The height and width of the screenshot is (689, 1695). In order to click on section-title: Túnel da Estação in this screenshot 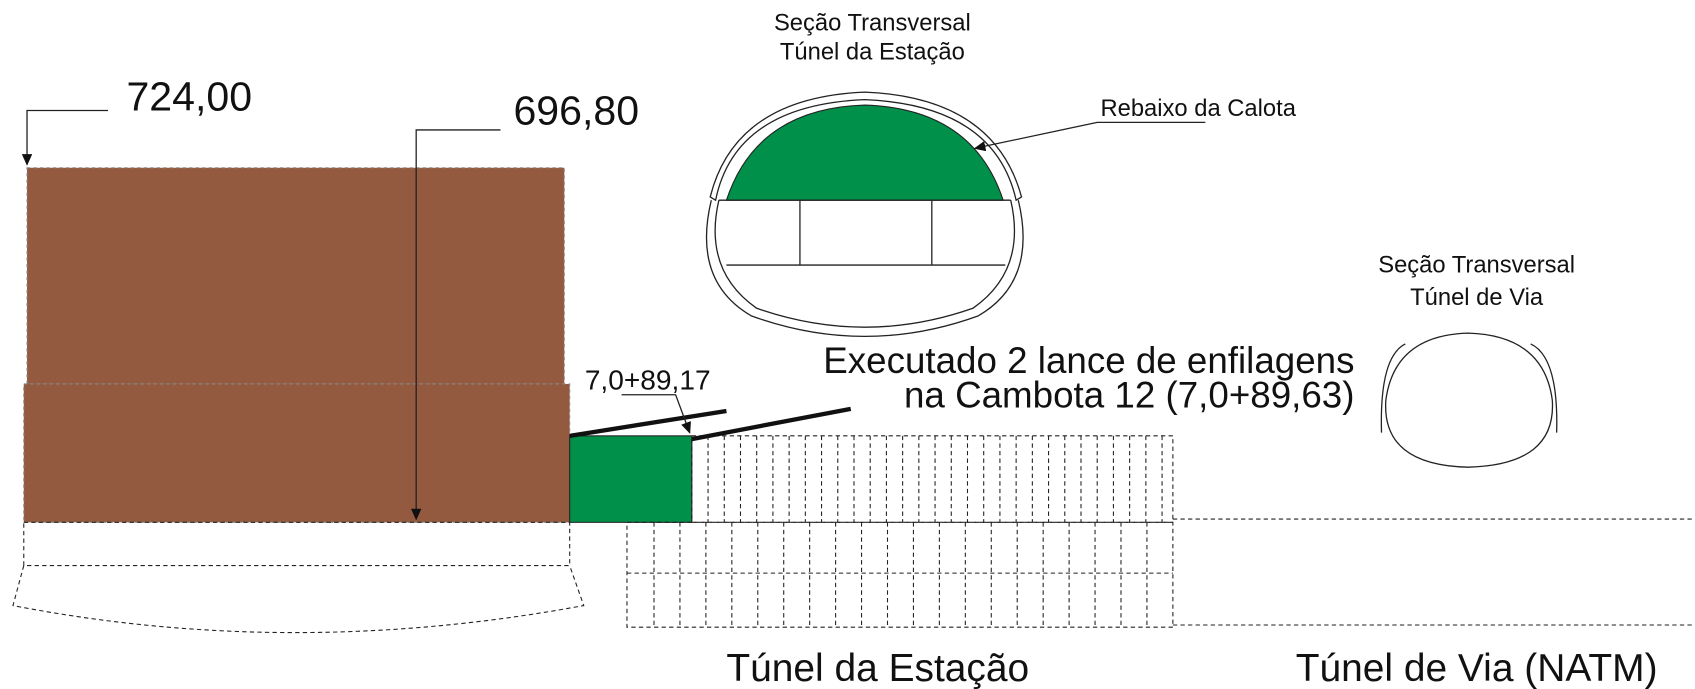, I will do `click(872, 52)`.